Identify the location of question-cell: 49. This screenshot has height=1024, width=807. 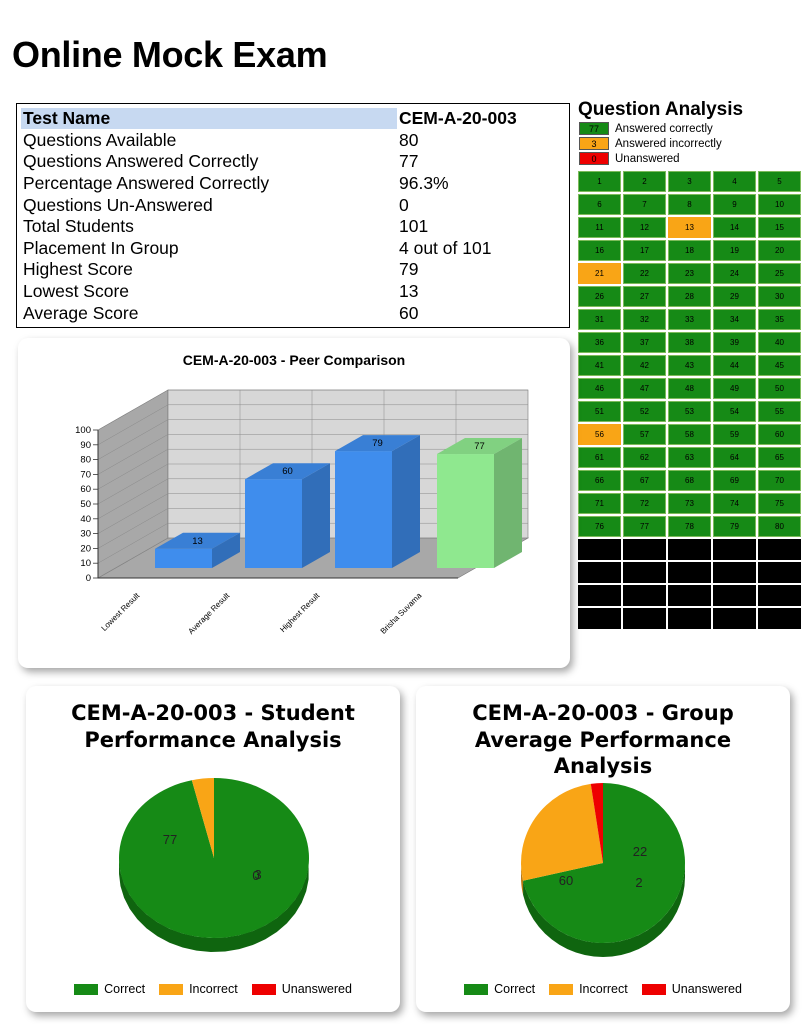
(734, 388).